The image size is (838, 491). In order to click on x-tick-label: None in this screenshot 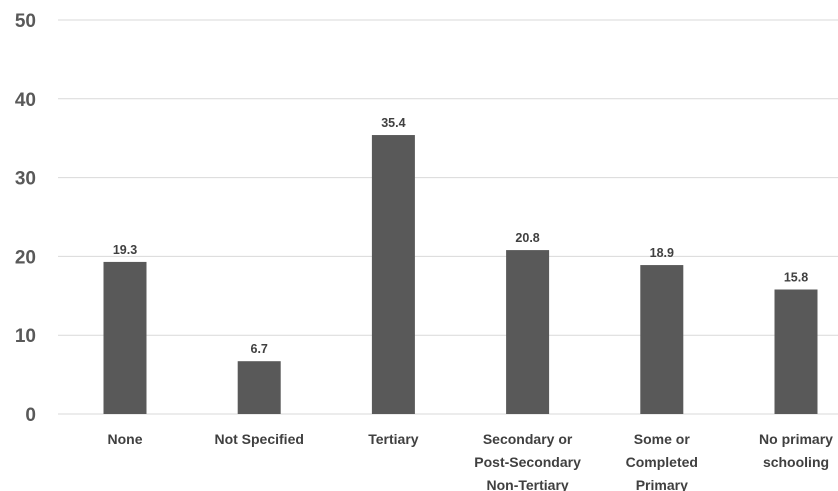, I will do `click(125, 439)`.